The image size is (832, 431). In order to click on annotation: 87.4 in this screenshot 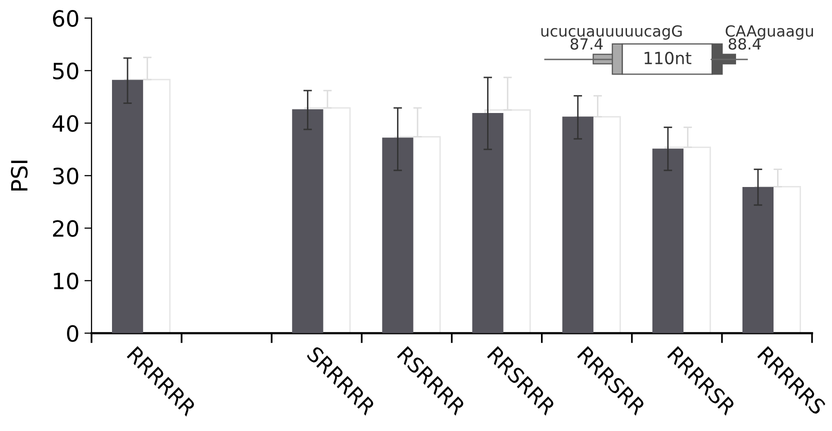, I will do `click(586, 44)`.